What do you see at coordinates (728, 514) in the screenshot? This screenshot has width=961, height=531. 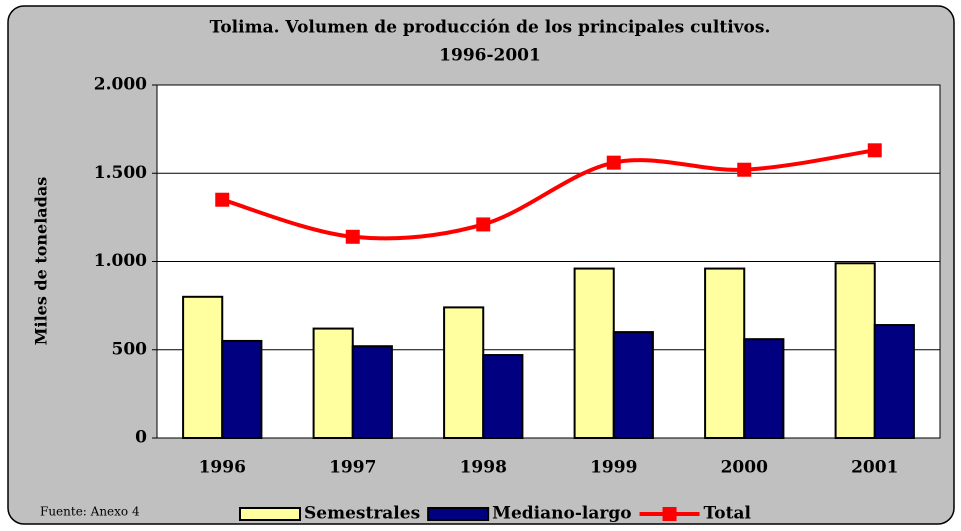 I see `legend-label: Total` at bounding box center [728, 514].